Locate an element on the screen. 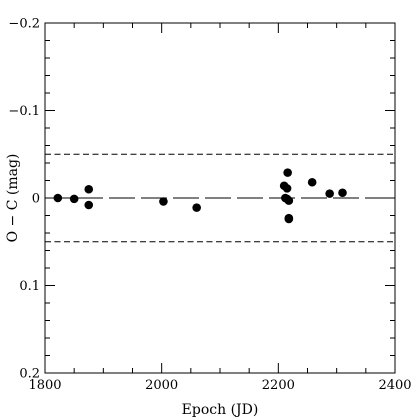 This screenshot has width=419, height=419. y-tick-label: 0.1 is located at coordinates (29, 286).